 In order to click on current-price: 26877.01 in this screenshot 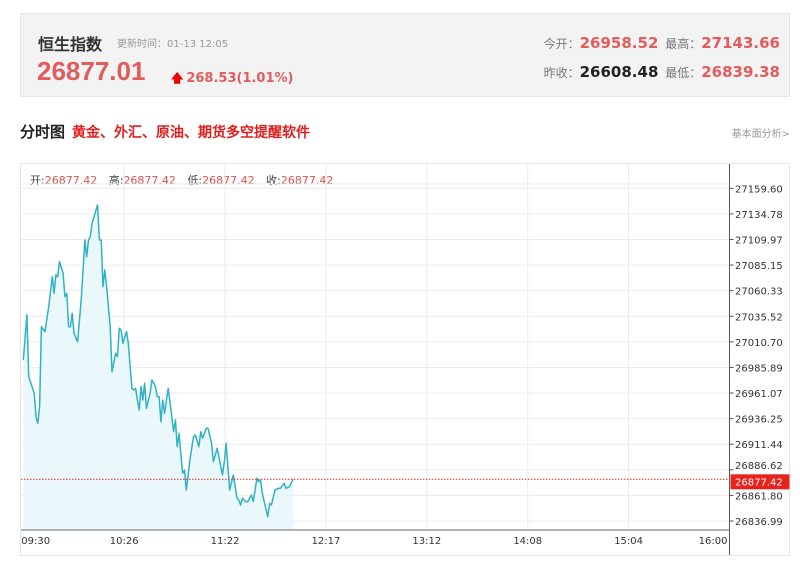, I will do `click(91, 71)`.